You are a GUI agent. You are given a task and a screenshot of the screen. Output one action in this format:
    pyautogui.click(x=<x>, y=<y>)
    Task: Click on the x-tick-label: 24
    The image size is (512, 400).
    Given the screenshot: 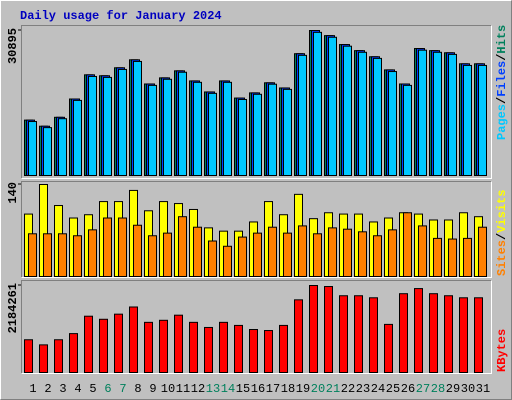 What is the action you would take?
    pyautogui.click(x=378, y=389)
    